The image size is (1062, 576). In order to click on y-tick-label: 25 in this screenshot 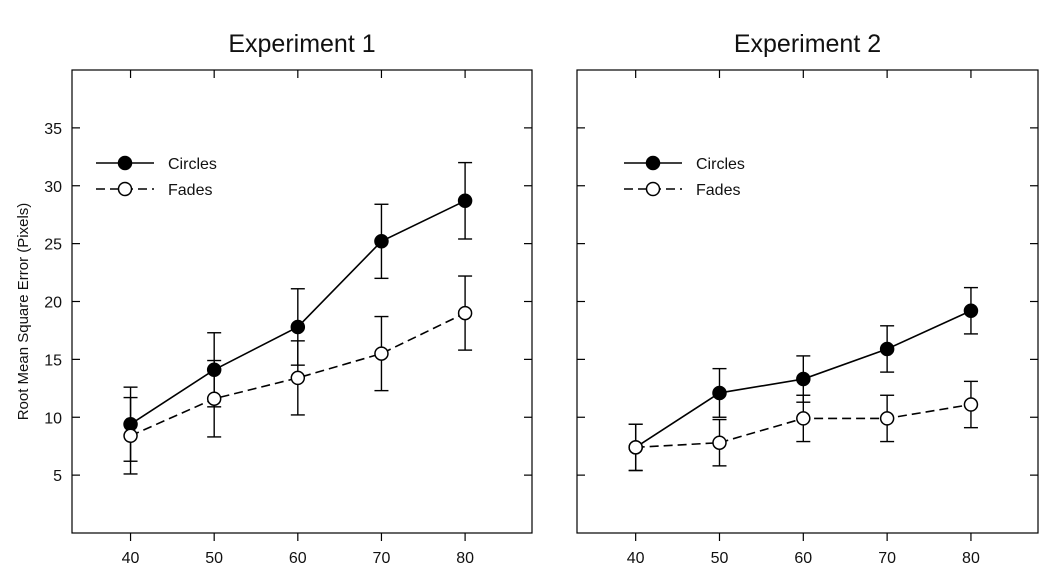, I will do `click(53, 245)`.